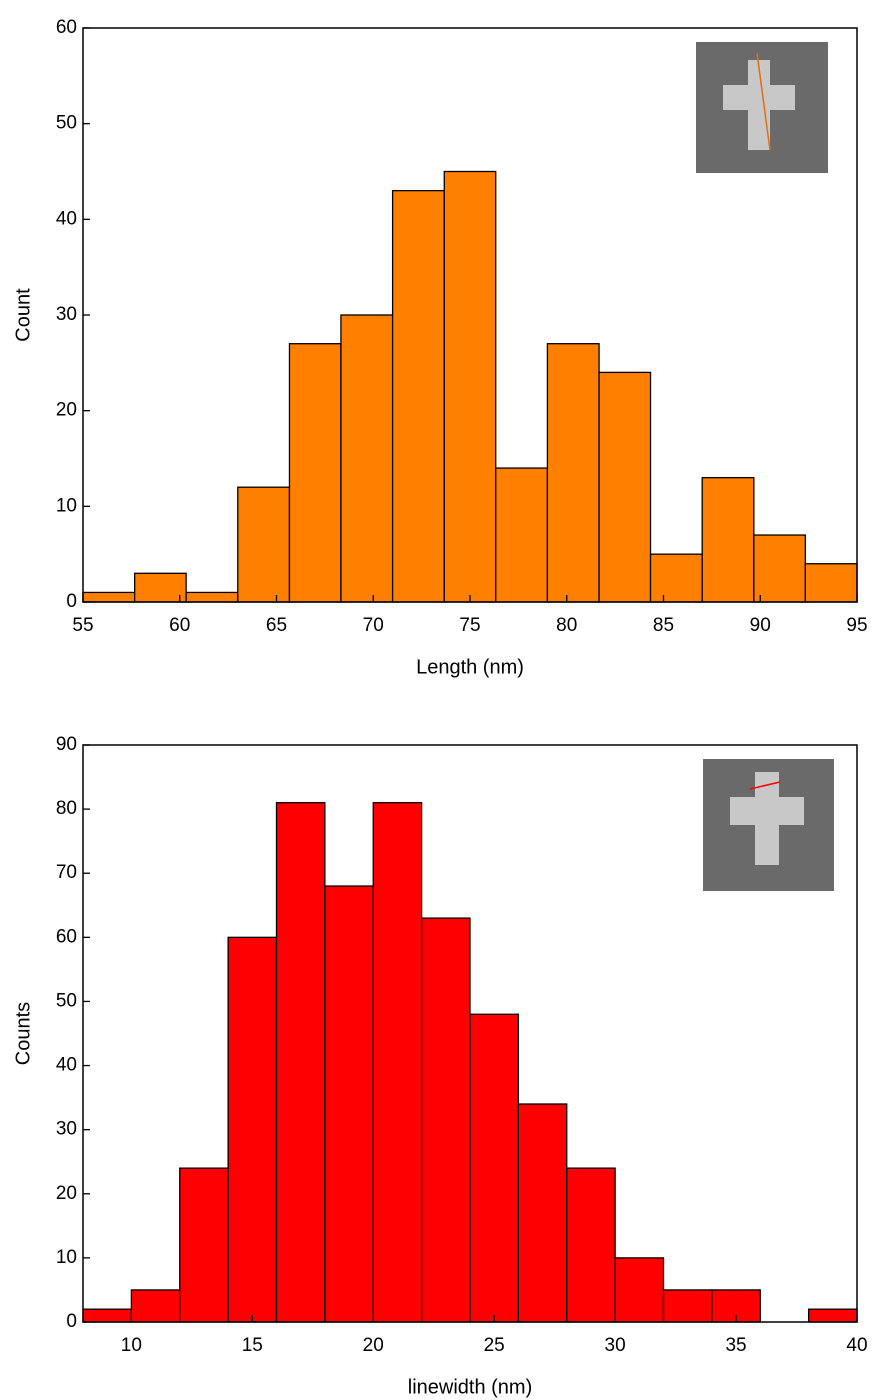 This screenshot has height=1400, width=872. What do you see at coordinates (760, 625) in the screenshot?
I see `x-tick-label: 90` at bounding box center [760, 625].